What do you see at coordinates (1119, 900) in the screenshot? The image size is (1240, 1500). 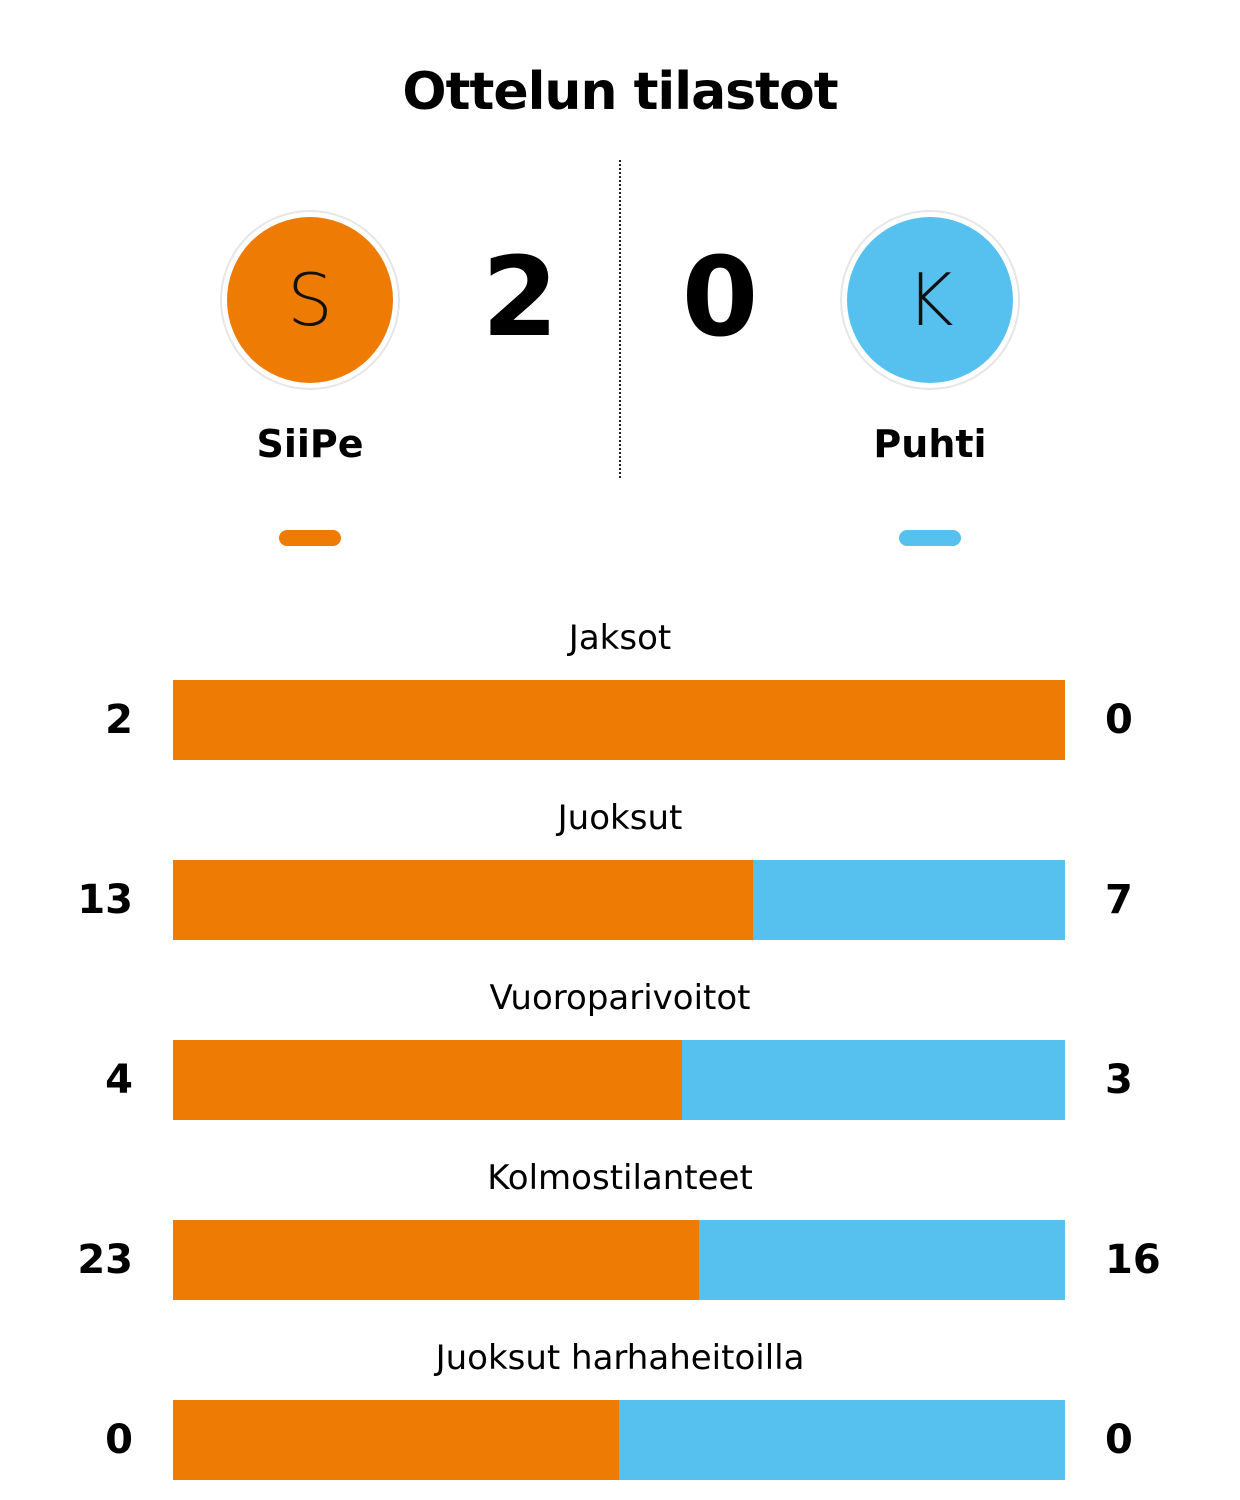 I see `stat-away-value: 7` at bounding box center [1119, 900].